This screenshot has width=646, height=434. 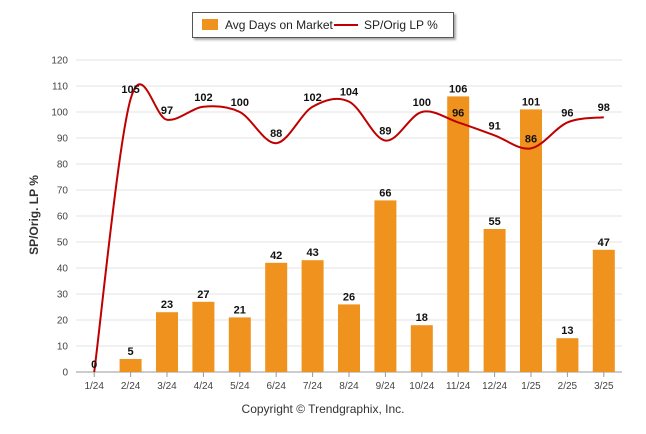 What do you see at coordinates (276, 256) in the screenshot?
I see `bar-value-label: 42` at bounding box center [276, 256].